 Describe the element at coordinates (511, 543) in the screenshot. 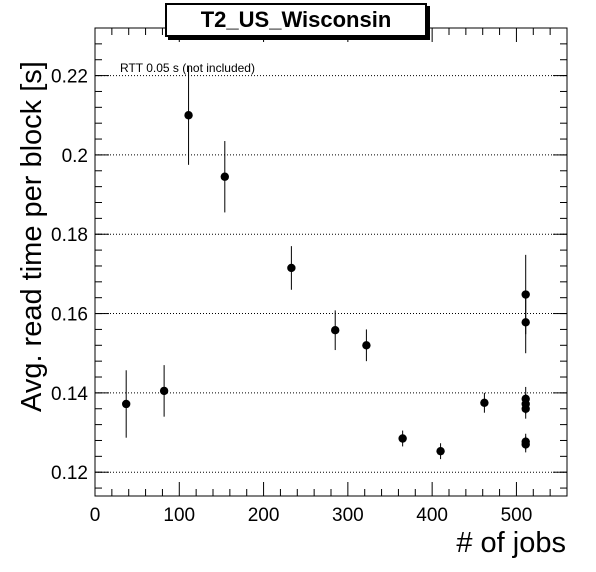

I see `x-axis-label: # of jobs` at that location.